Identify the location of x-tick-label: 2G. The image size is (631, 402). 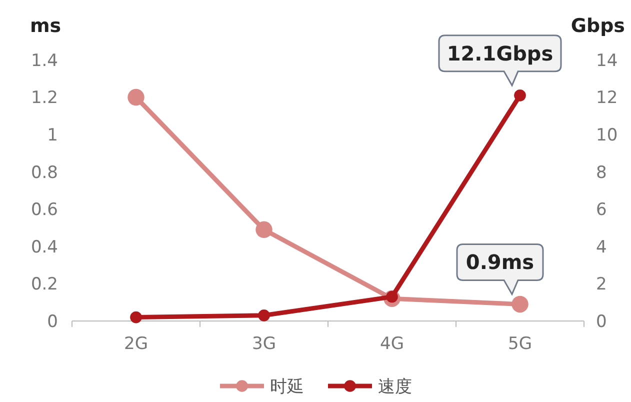
(136, 344).